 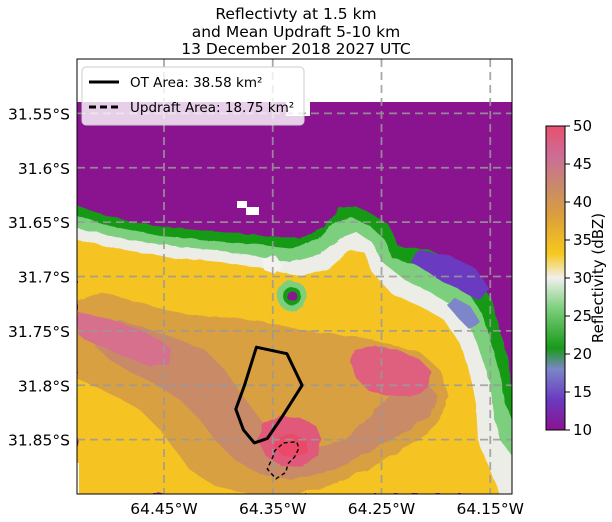 I want to click on colorbar-tick-label: 45, so click(x=582, y=164).